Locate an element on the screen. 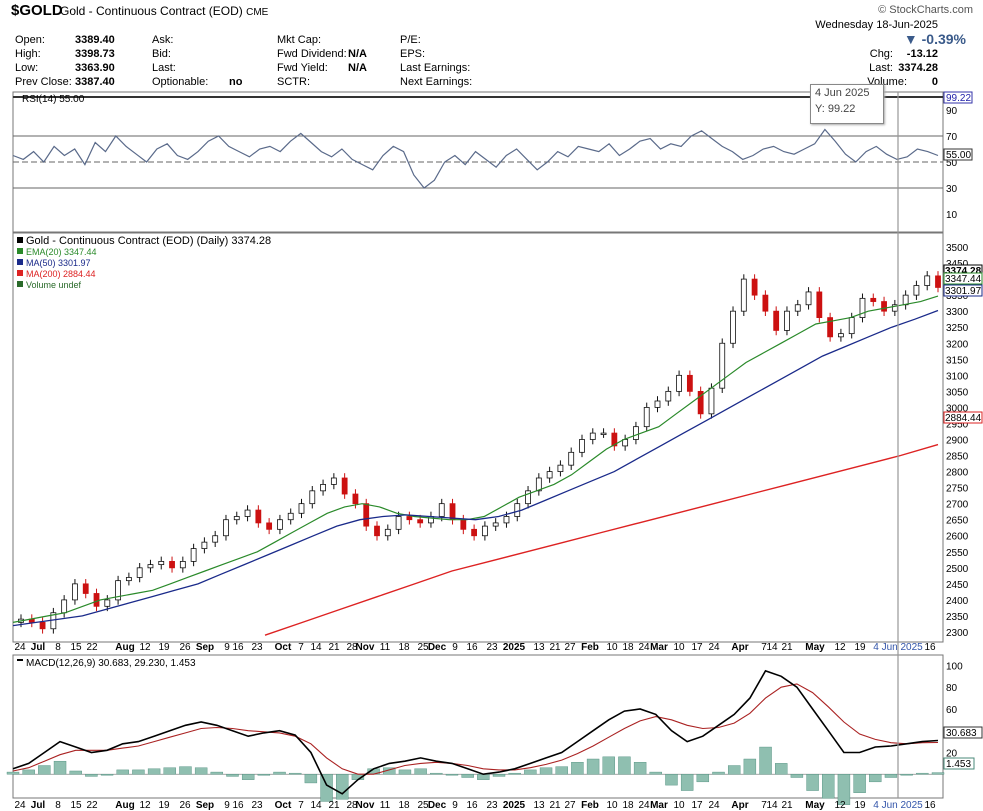  change-percent: ▼ -0.39% is located at coordinates (934, 39).